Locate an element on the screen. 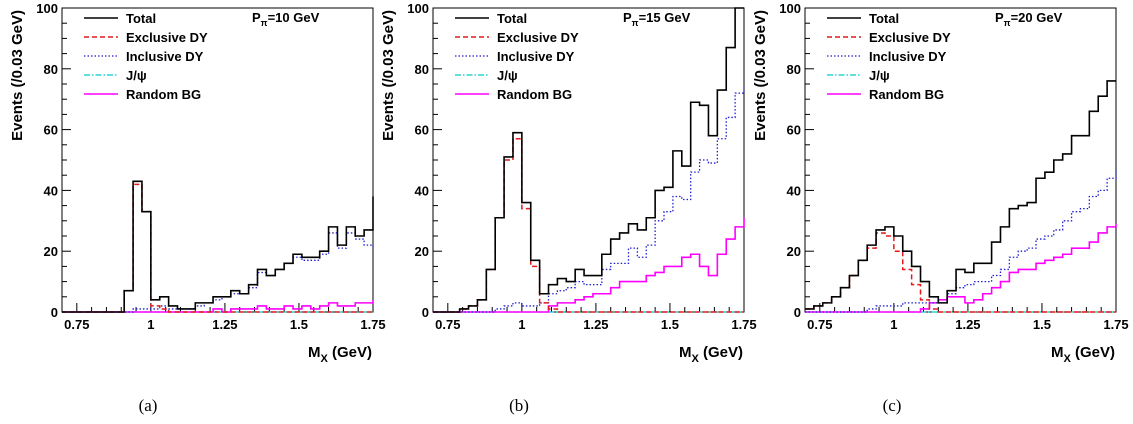  panel-caption-a: (a) is located at coordinates (148, 405).